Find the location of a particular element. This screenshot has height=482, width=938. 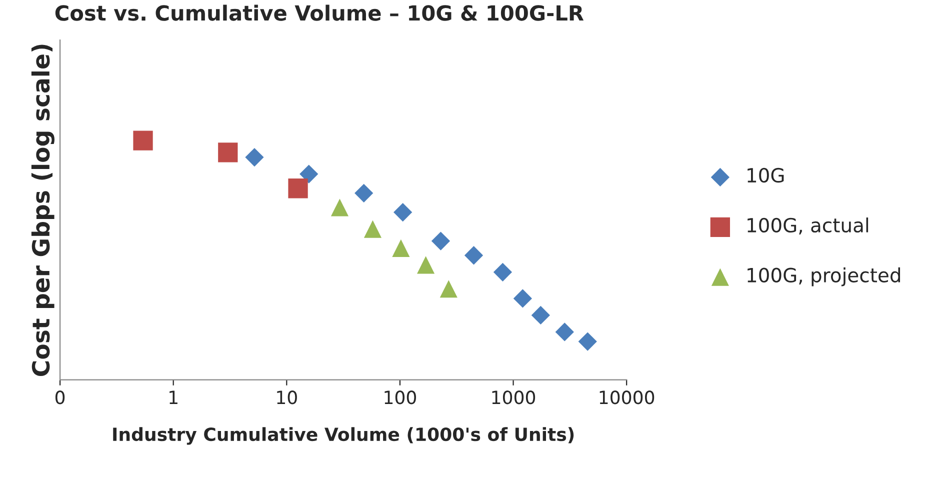

legend-label: 100G, projected is located at coordinates (824, 276).